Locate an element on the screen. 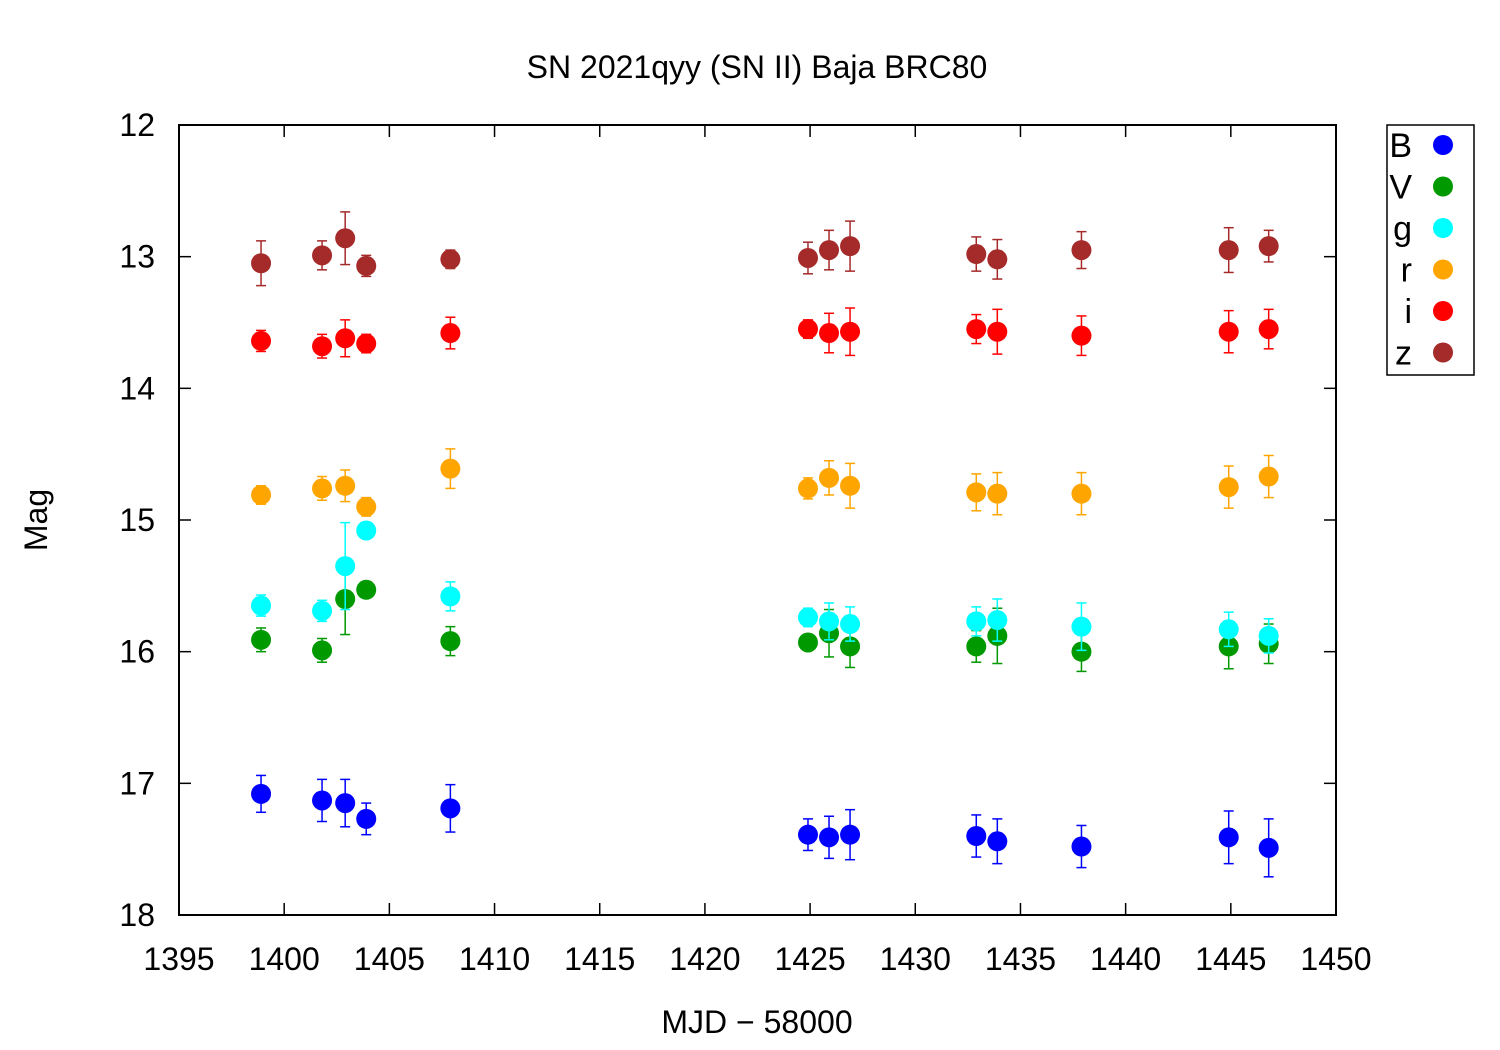 The width and height of the screenshot is (1500, 1050). x-tick-label: 1430 is located at coordinates (915, 959).